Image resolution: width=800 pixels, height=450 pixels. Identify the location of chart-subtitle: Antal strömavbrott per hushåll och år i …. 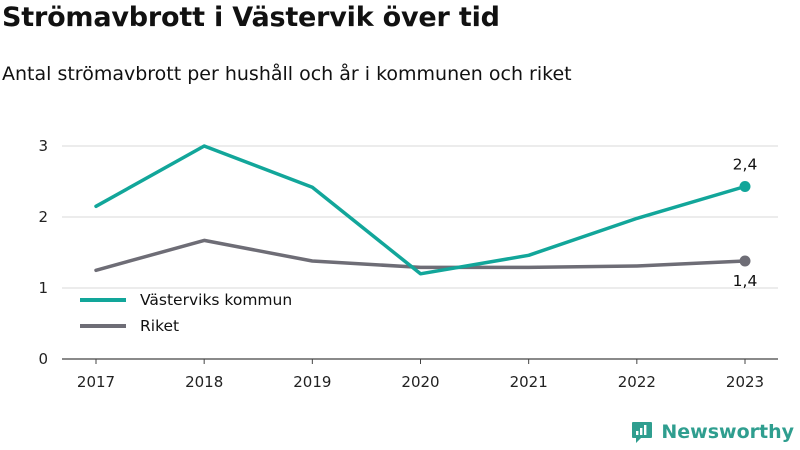
(287, 74).